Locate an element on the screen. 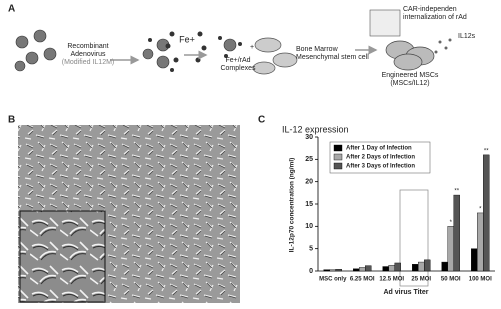 The image size is (501, 309). complex-label: Fe+/rAd is located at coordinates (237, 60).